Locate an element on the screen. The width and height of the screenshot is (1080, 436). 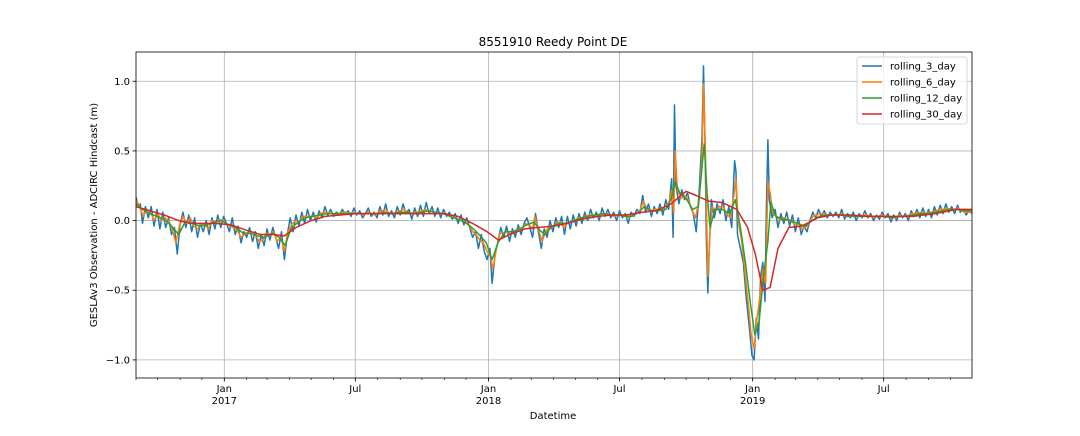
x-tick-year-label: 2017 is located at coordinates (224, 401).